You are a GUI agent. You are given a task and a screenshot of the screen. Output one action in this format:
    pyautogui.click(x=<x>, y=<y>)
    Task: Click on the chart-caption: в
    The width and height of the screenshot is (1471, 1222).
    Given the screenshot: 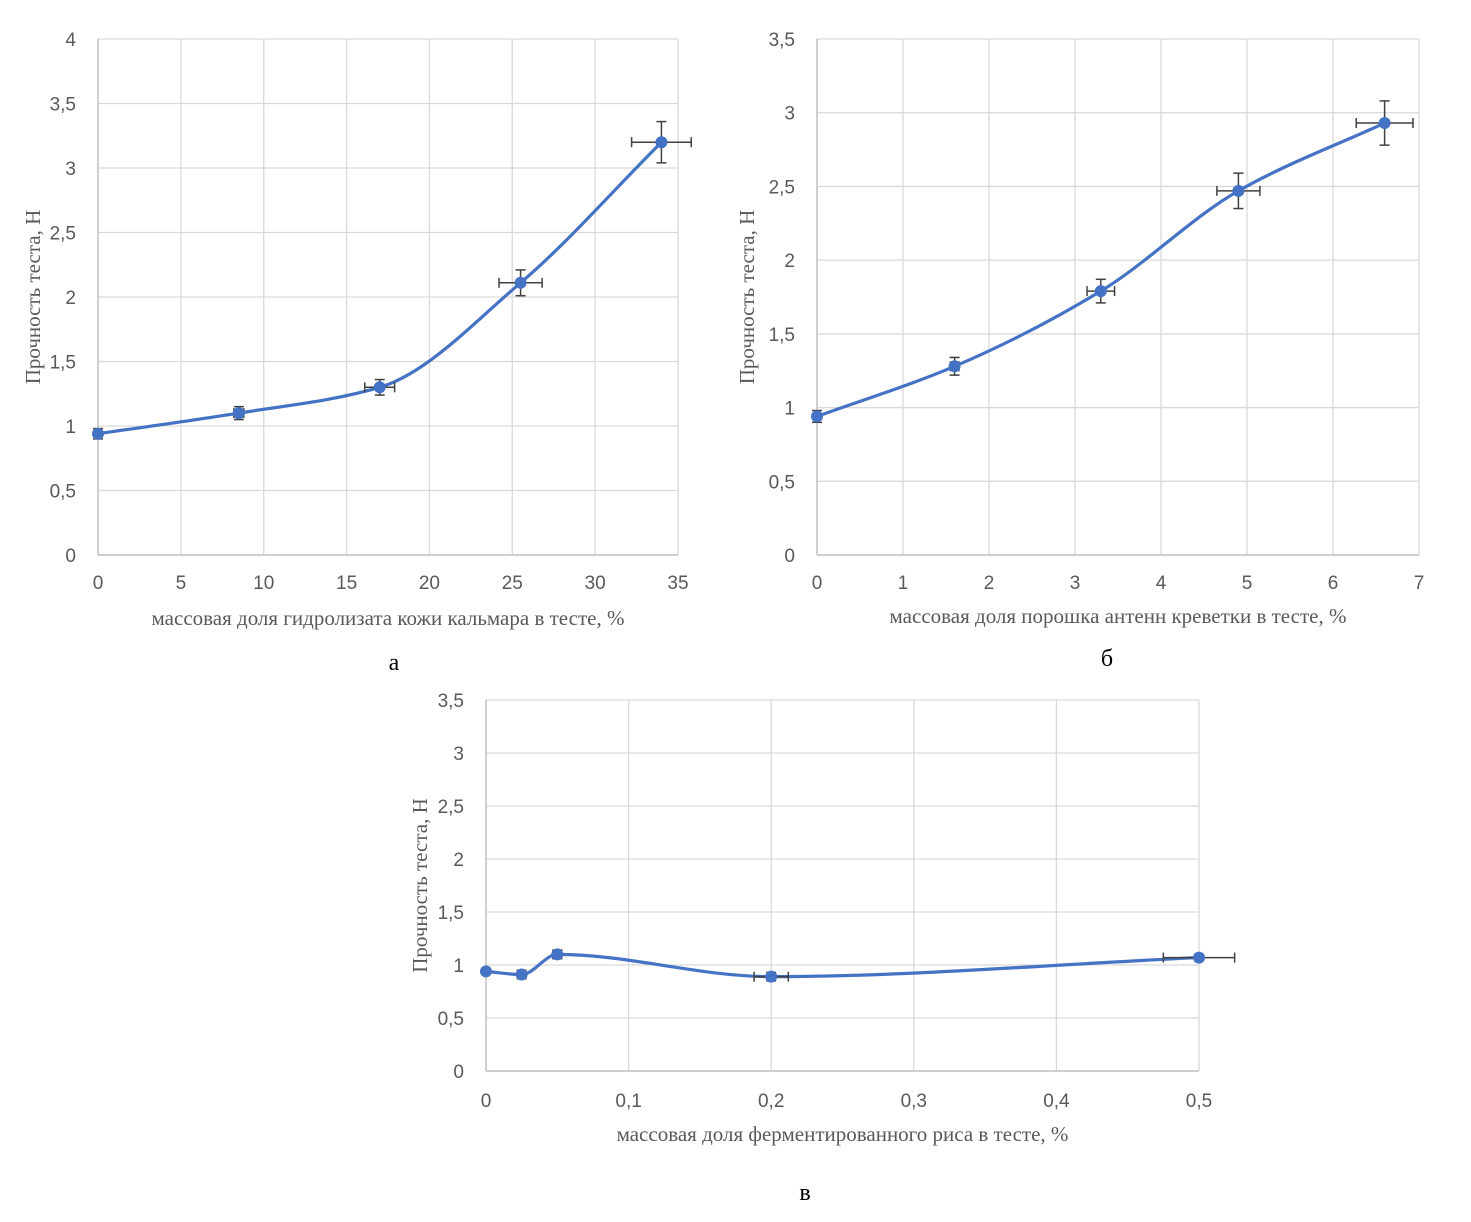 What is the action you would take?
    pyautogui.click(x=804, y=1193)
    